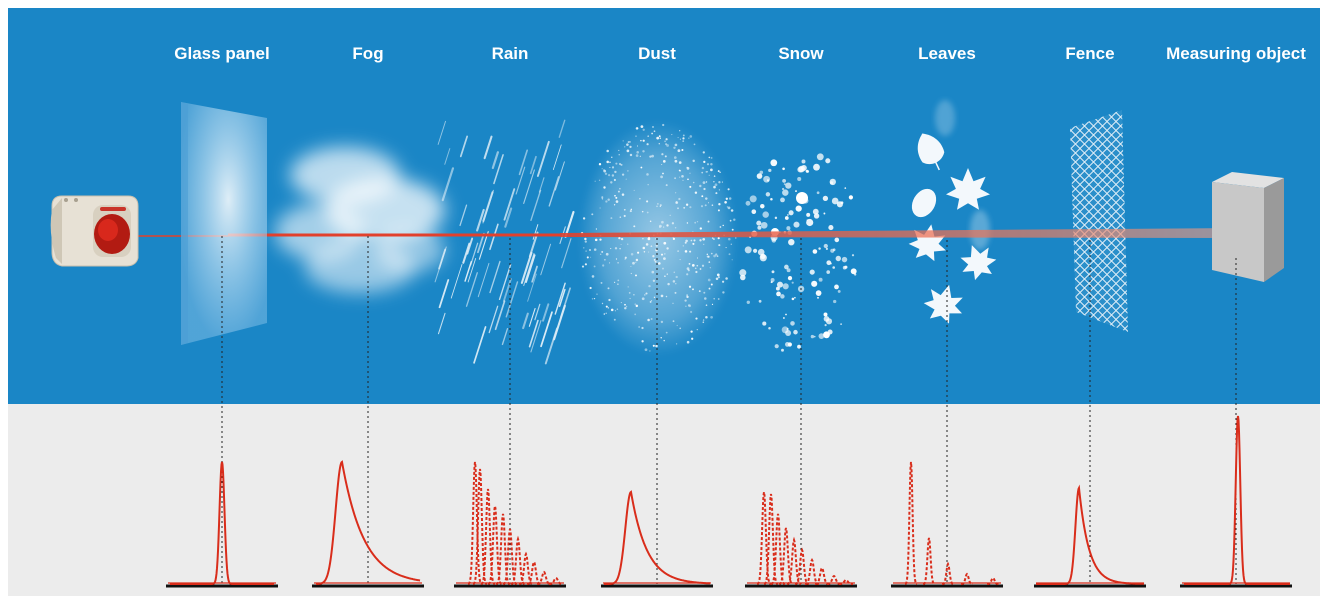 The width and height of the screenshot is (1320, 596). I want to click on dust-cloud-icon, so click(658, 238).